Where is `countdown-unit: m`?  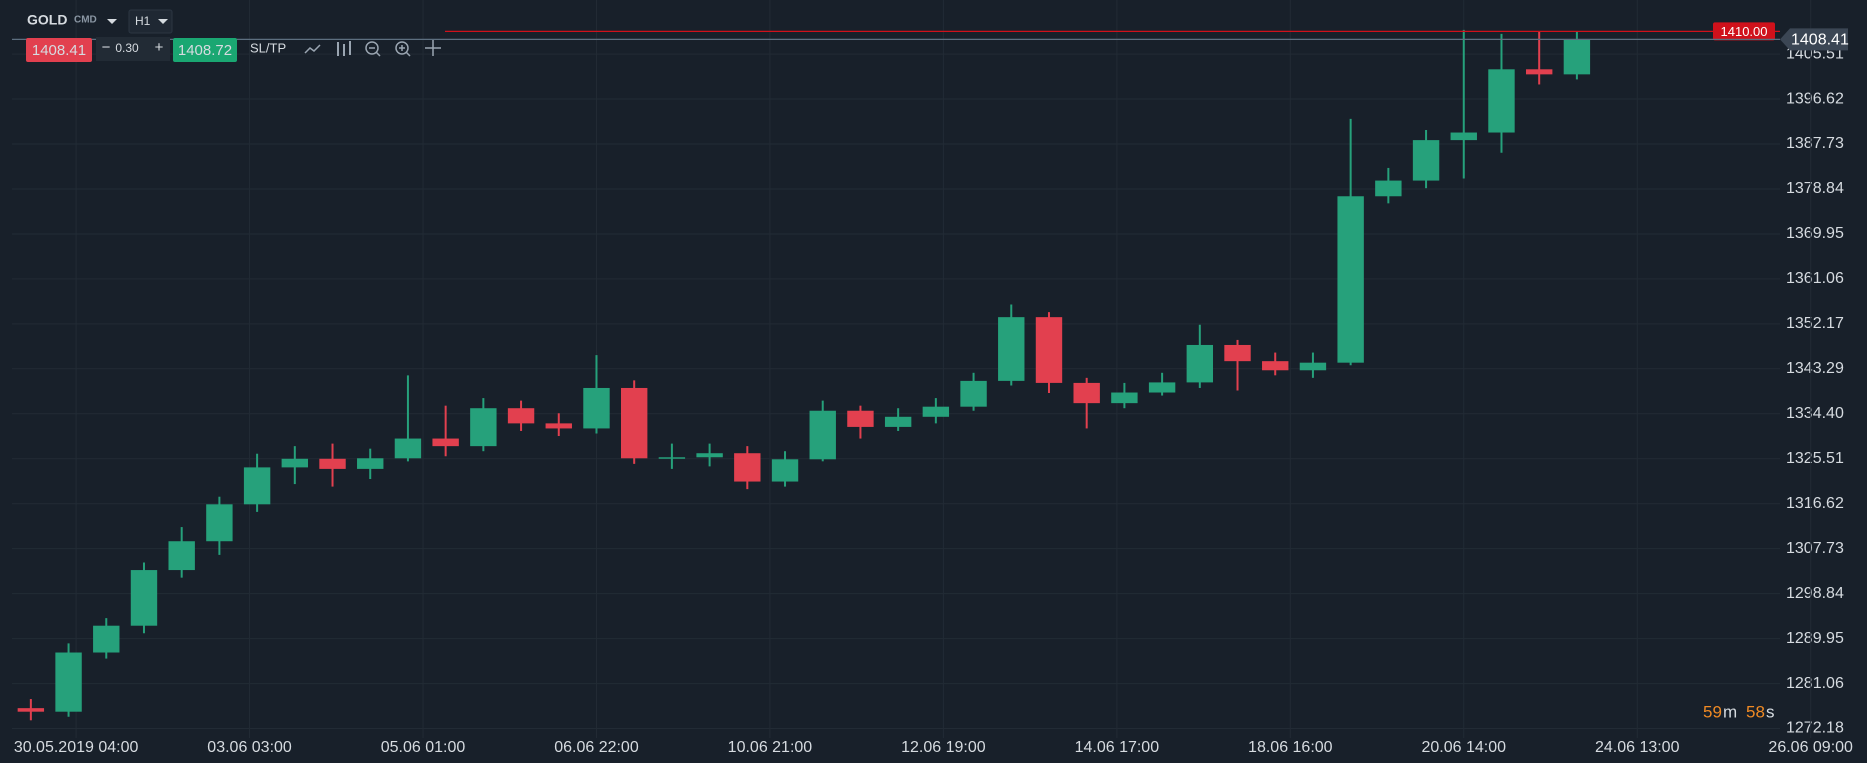
countdown-unit: m is located at coordinates (1730, 711).